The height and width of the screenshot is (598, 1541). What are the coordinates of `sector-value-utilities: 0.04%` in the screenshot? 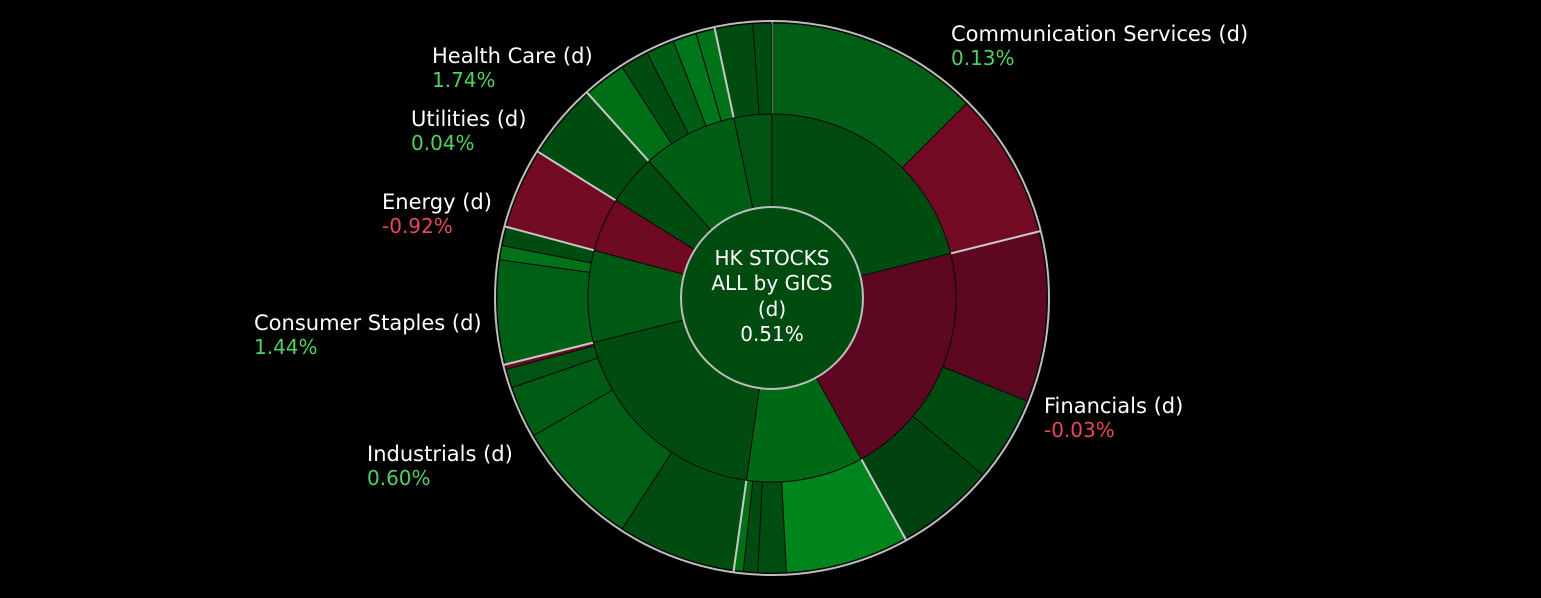 It's located at (443, 143).